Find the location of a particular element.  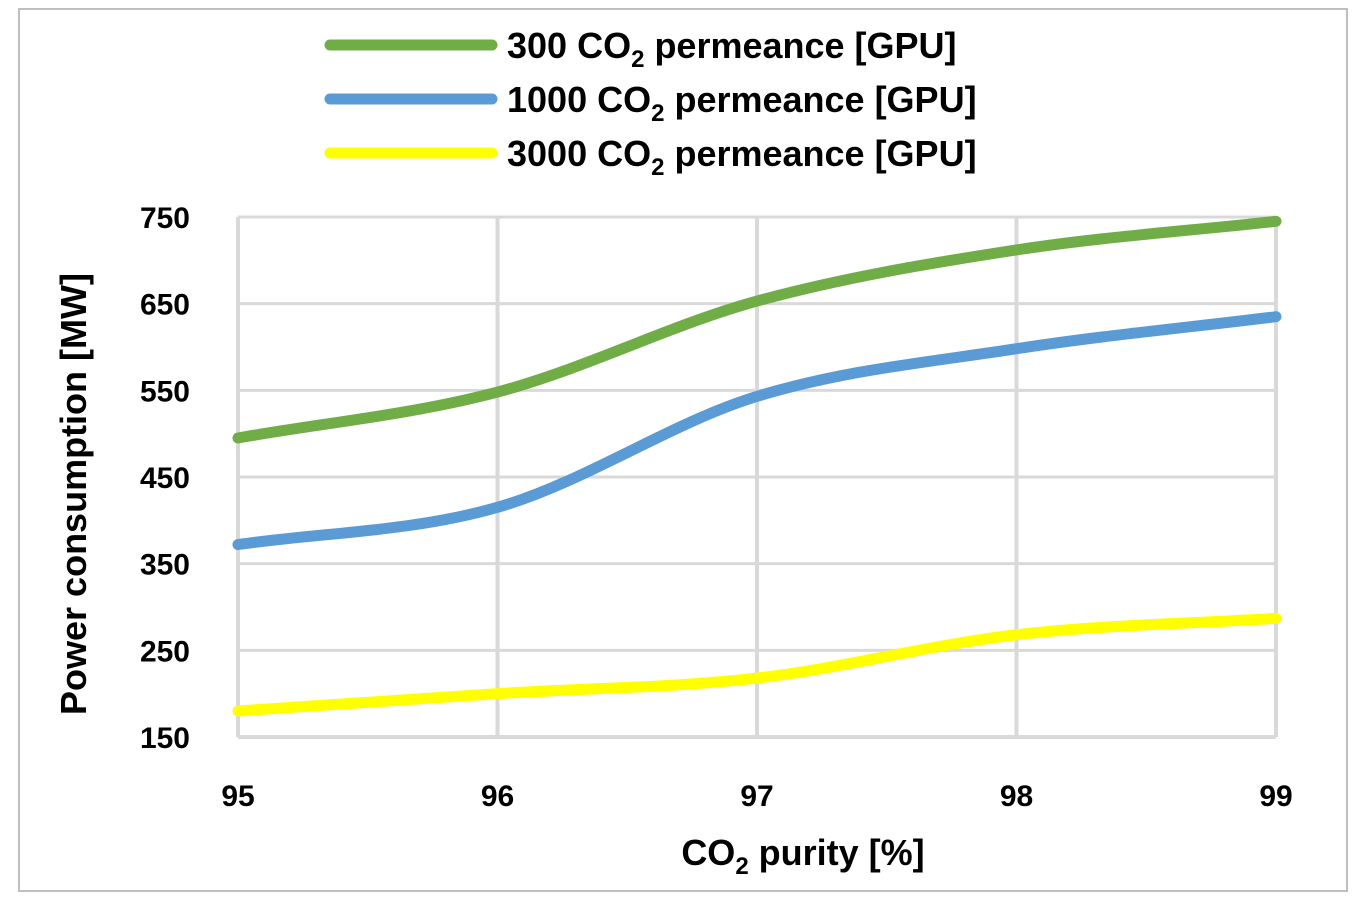

x-axis-title-subscript: 2 is located at coordinates (741, 866).